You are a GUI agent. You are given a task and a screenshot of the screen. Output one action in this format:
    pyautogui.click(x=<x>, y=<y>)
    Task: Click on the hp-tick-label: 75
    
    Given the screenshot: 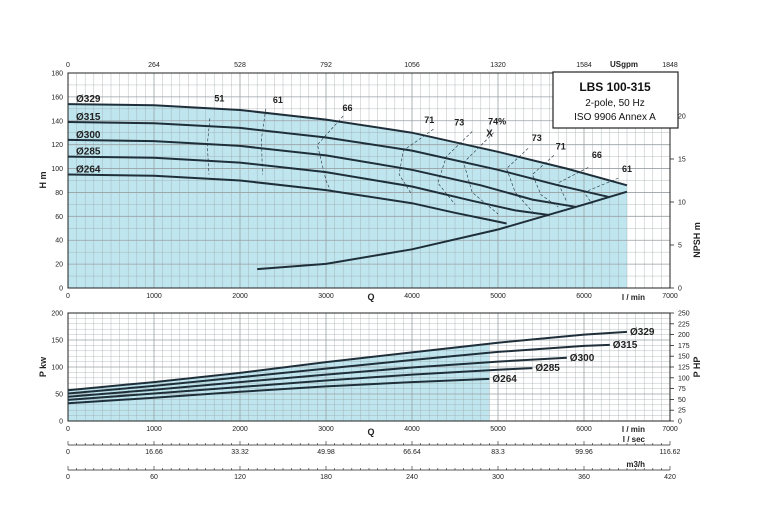 What is the action you would take?
    pyautogui.click(x=682, y=389)
    